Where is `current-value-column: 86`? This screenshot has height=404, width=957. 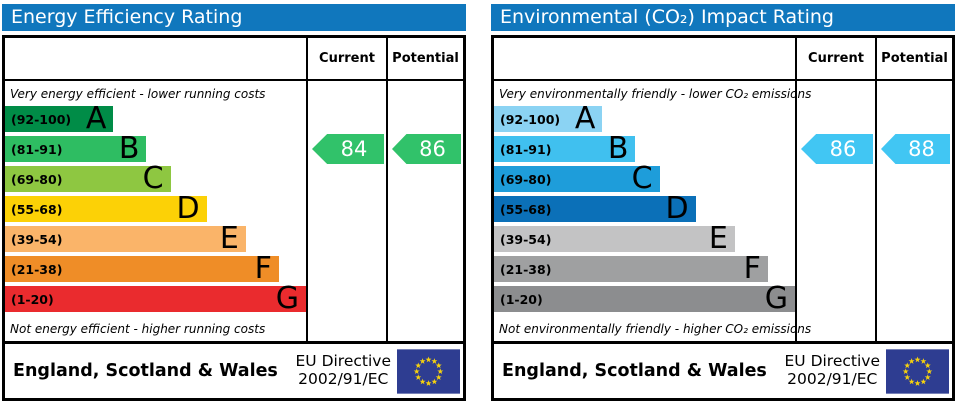
current-value-column: 86 is located at coordinates (835, 211).